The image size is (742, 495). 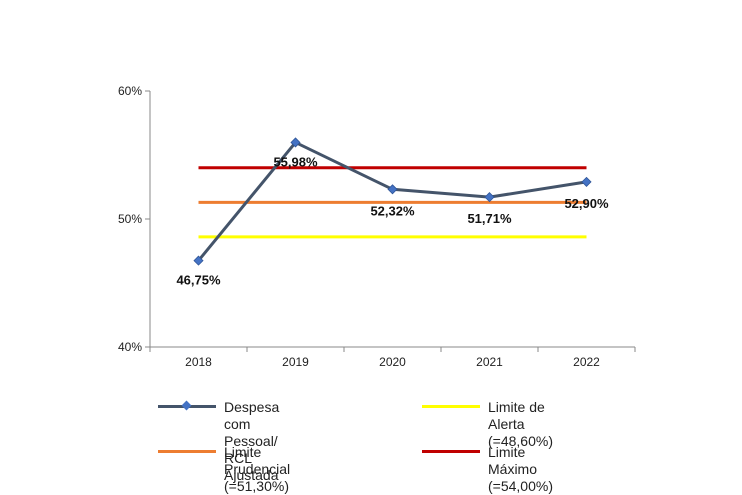 What do you see at coordinates (257, 469) in the screenshot?
I see `legend-label-prudencial: Limite Prudencial (=51,30%)` at bounding box center [257, 469].